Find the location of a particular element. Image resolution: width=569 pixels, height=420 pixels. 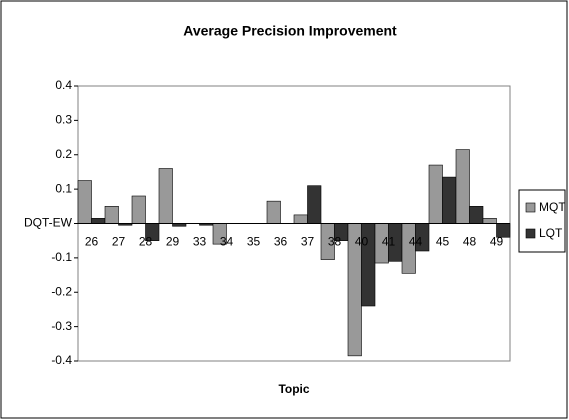

x-tick-label: 48 is located at coordinates (470, 242).